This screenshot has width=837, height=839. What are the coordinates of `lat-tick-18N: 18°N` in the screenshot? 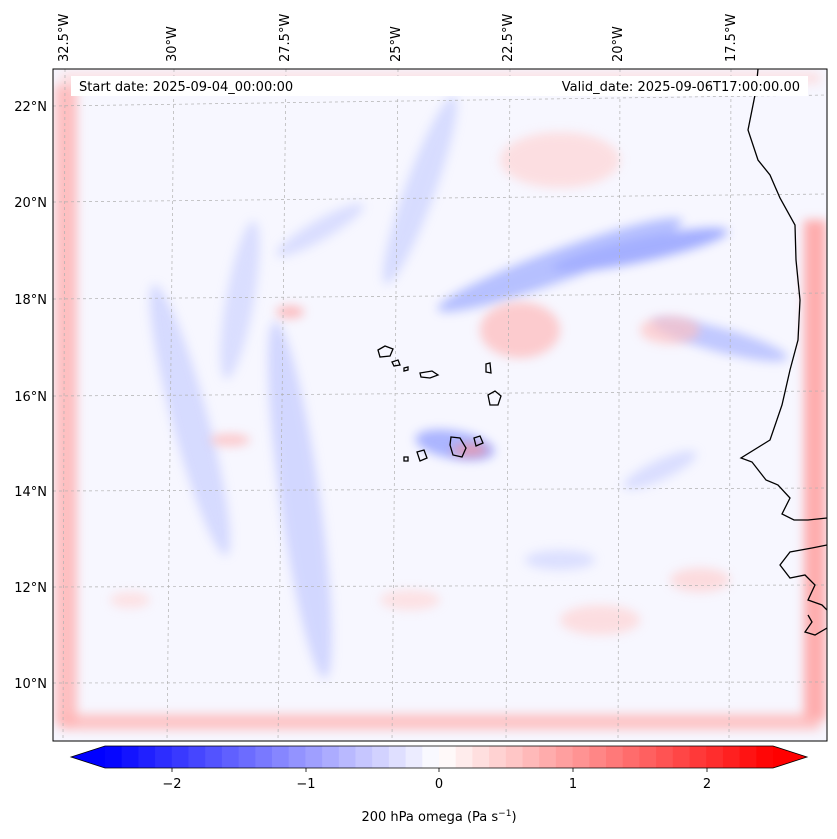 It's located at (30, 300).